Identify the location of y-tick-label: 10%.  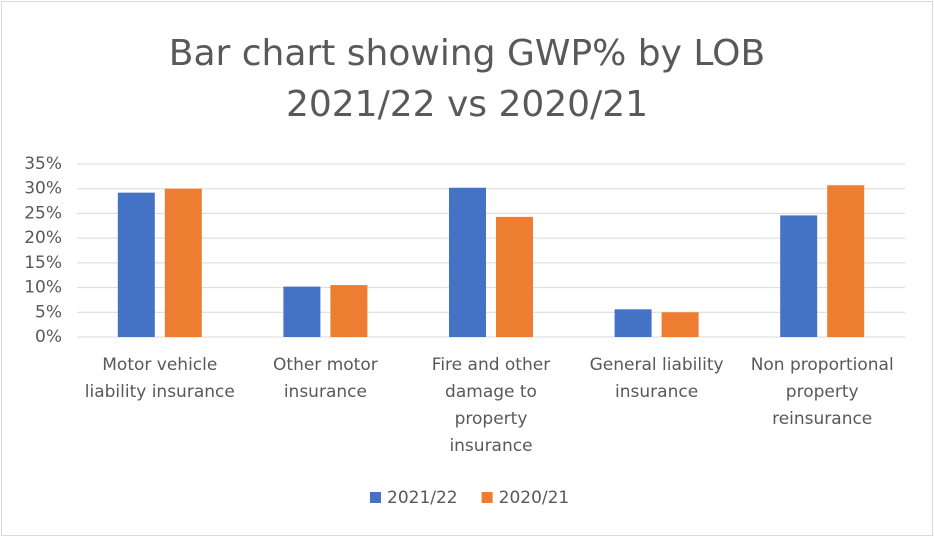
(43, 288).